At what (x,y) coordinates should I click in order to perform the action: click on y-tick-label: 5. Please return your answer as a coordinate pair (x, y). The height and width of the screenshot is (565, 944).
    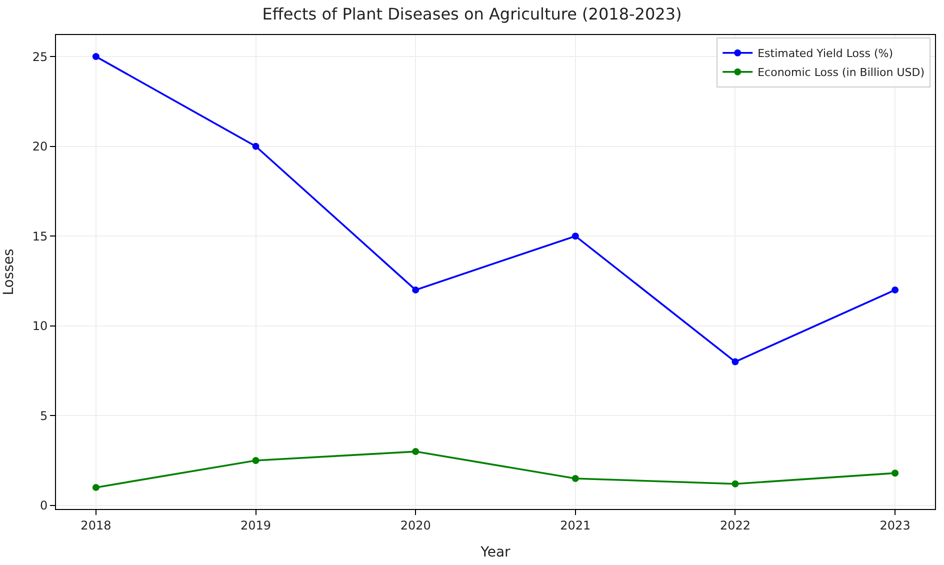
    Looking at the image, I should click on (44, 415).